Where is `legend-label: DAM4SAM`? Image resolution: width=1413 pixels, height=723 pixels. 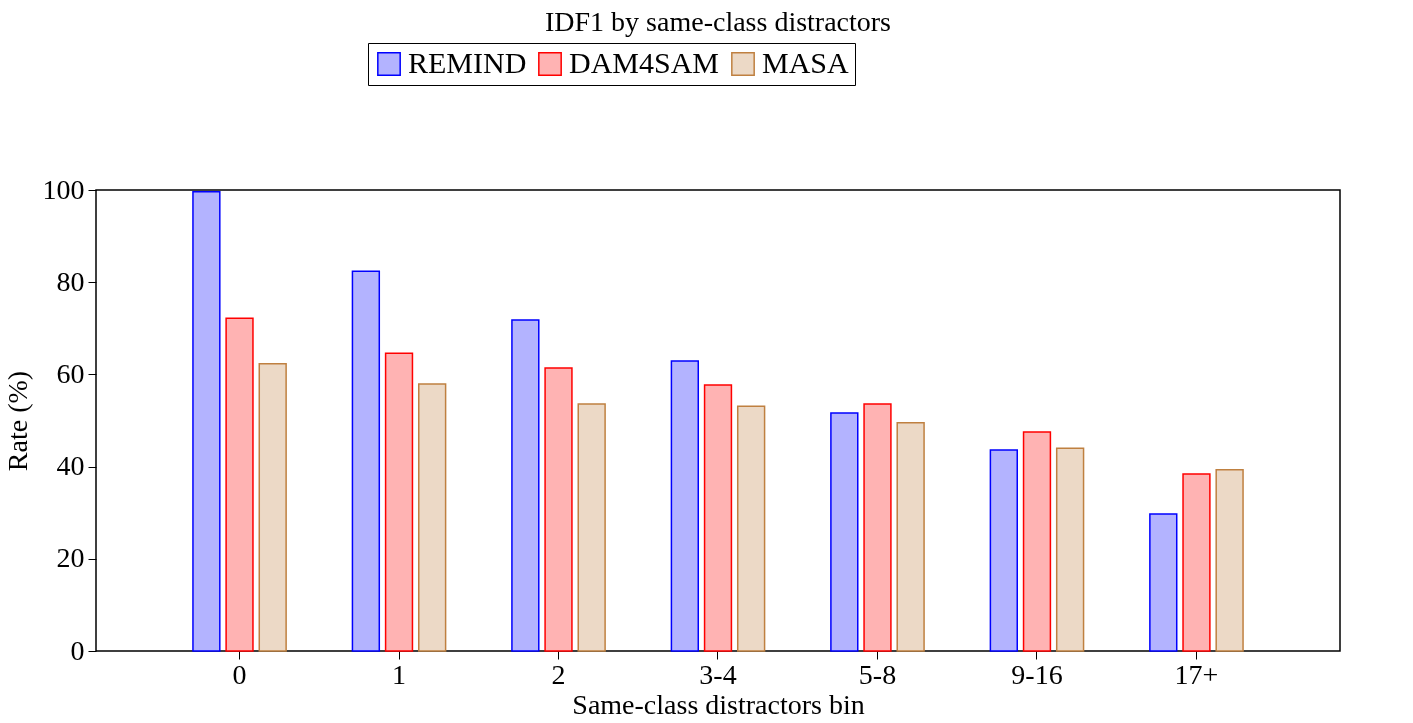 legend-label: DAM4SAM is located at coordinates (644, 62).